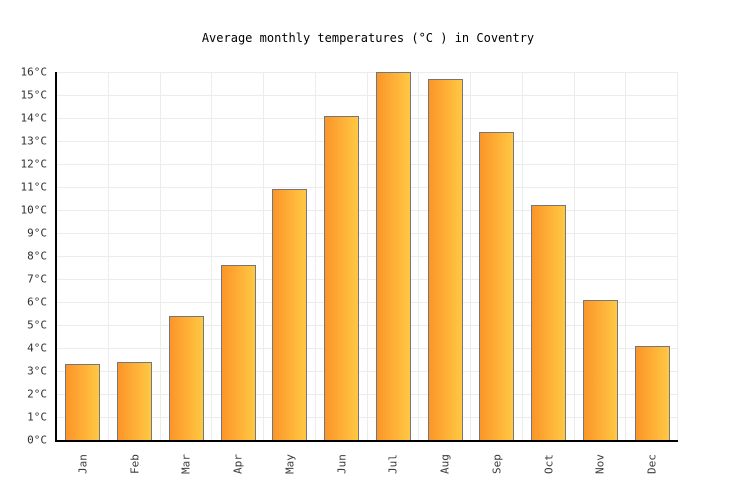 The image size is (736, 500). What do you see at coordinates (56, 257) in the screenshot?
I see `y-axis-line` at bounding box center [56, 257].